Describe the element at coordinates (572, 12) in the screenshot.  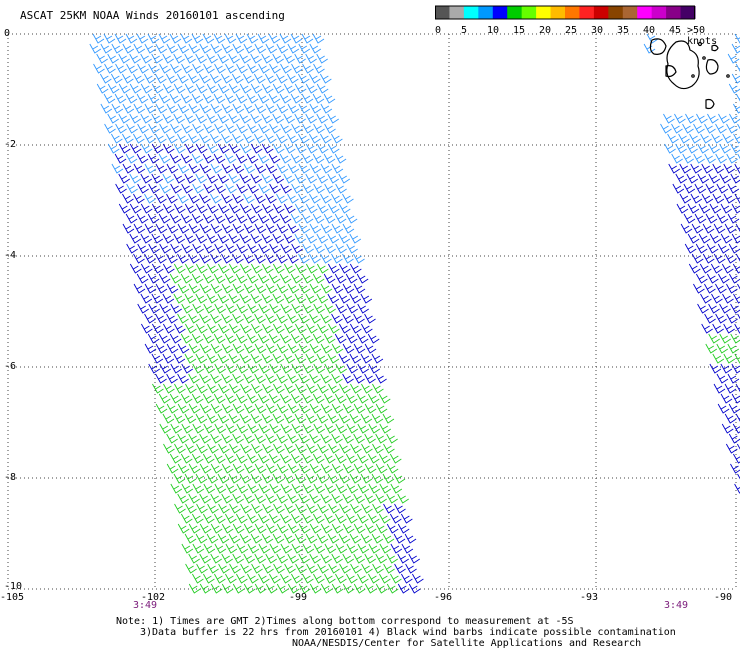
I see `colorbar-swatch` at that location.